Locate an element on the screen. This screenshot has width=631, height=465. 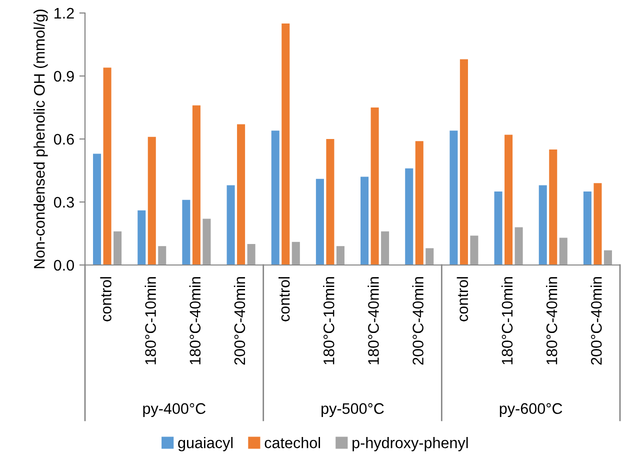
legend-label: catechol is located at coordinates (292, 442).